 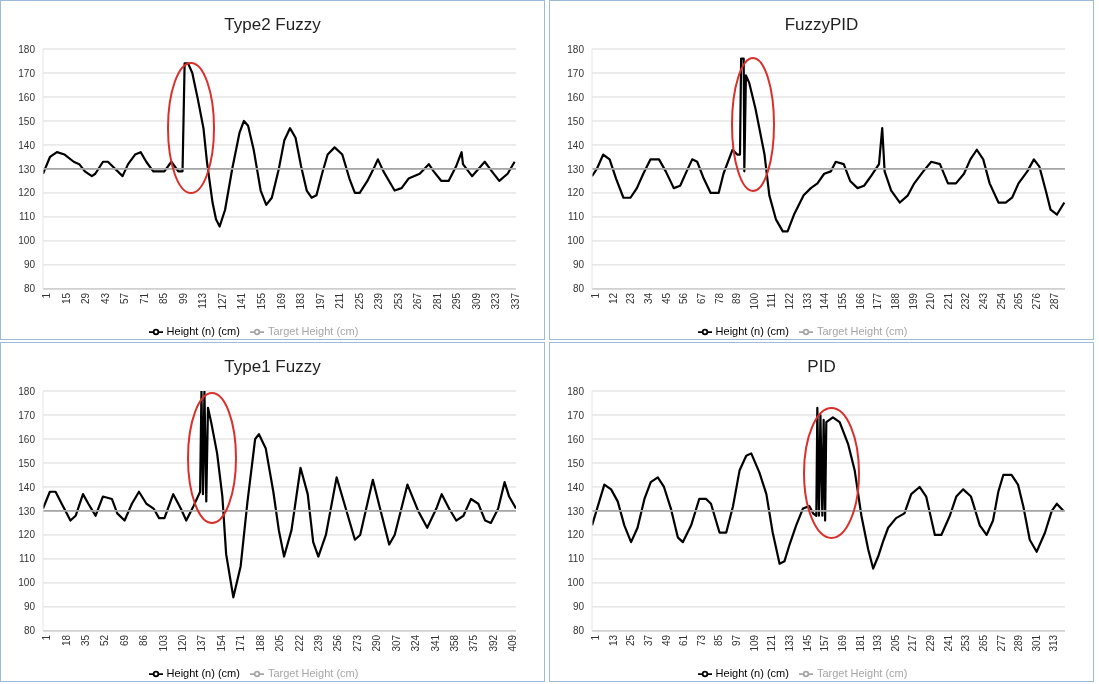 I want to click on x-tick-label: 29, so click(x=86, y=298).